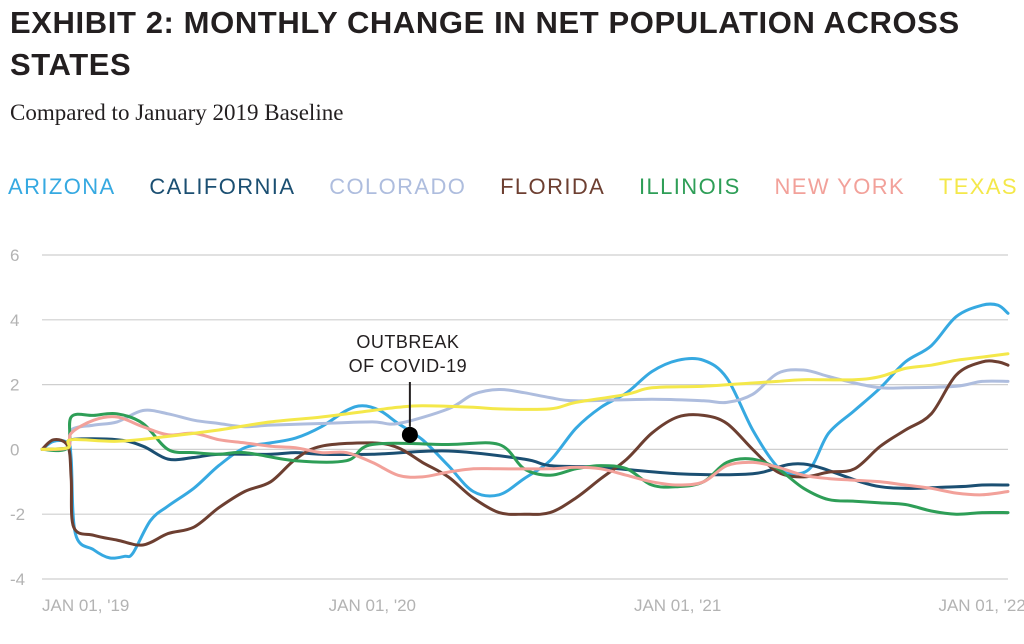  What do you see at coordinates (981, 605) in the screenshot?
I see `x-tick-label: JAN 01, '22` at bounding box center [981, 605].